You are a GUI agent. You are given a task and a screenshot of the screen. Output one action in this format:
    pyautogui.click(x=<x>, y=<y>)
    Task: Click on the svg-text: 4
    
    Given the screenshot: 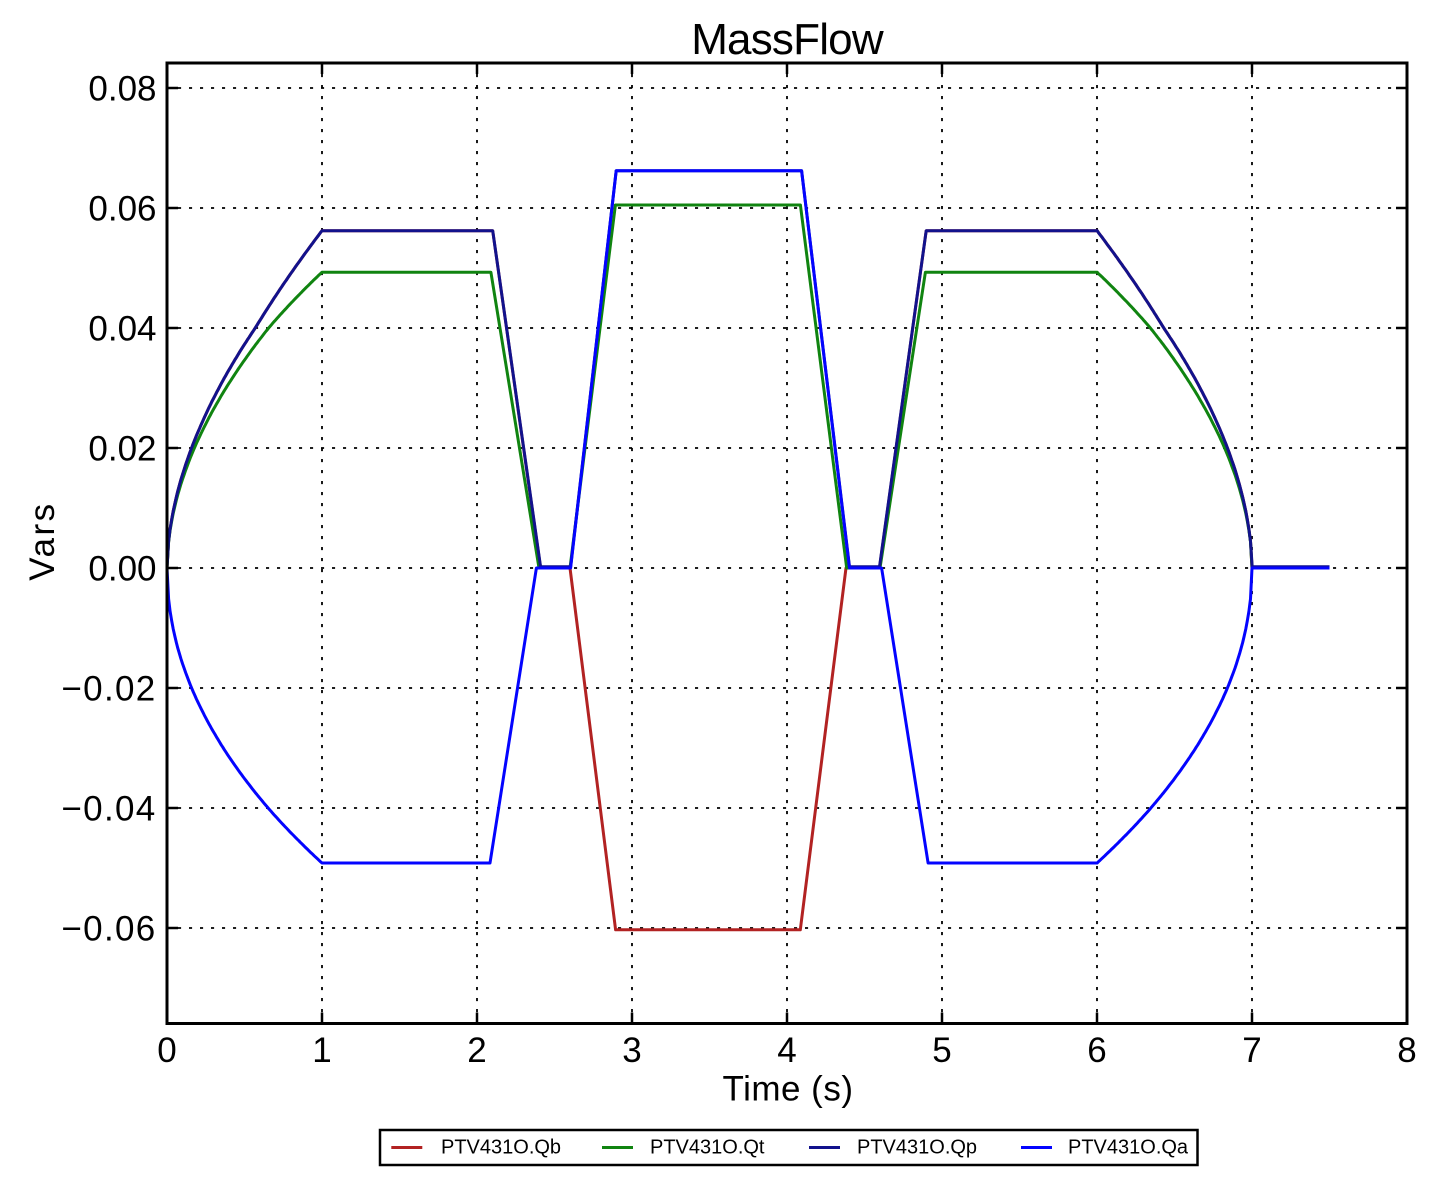 What is the action you would take?
    pyautogui.click(x=786, y=1050)
    